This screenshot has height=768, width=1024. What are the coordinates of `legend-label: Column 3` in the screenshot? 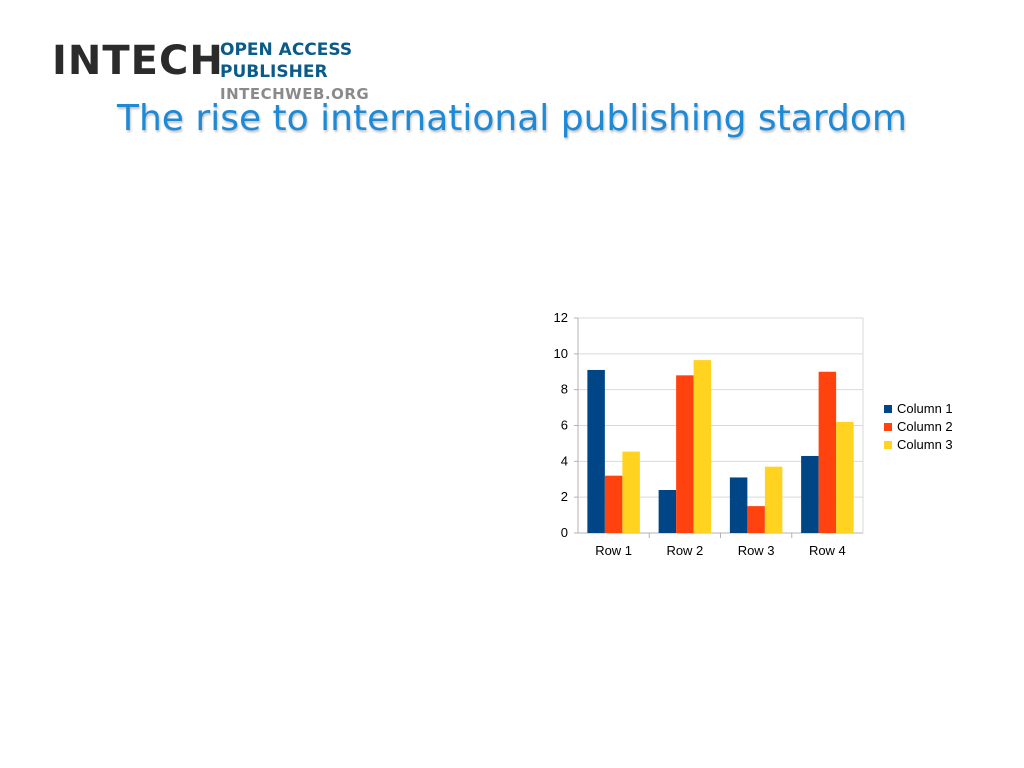 It's located at (925, 444).